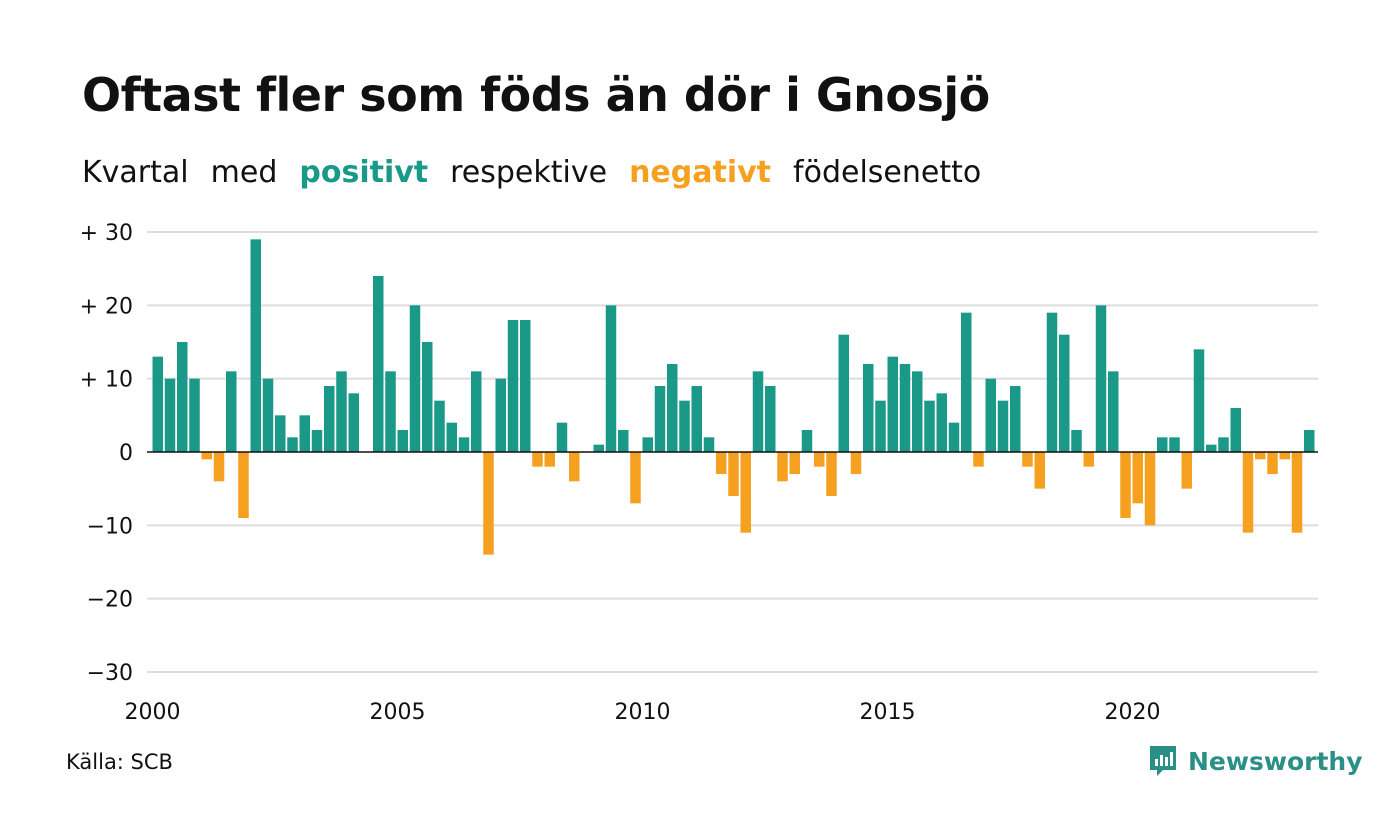 The width and height of the screenshot is (1400, 840). I want to click on x-tick-label: 2020, so click(1133, 712).